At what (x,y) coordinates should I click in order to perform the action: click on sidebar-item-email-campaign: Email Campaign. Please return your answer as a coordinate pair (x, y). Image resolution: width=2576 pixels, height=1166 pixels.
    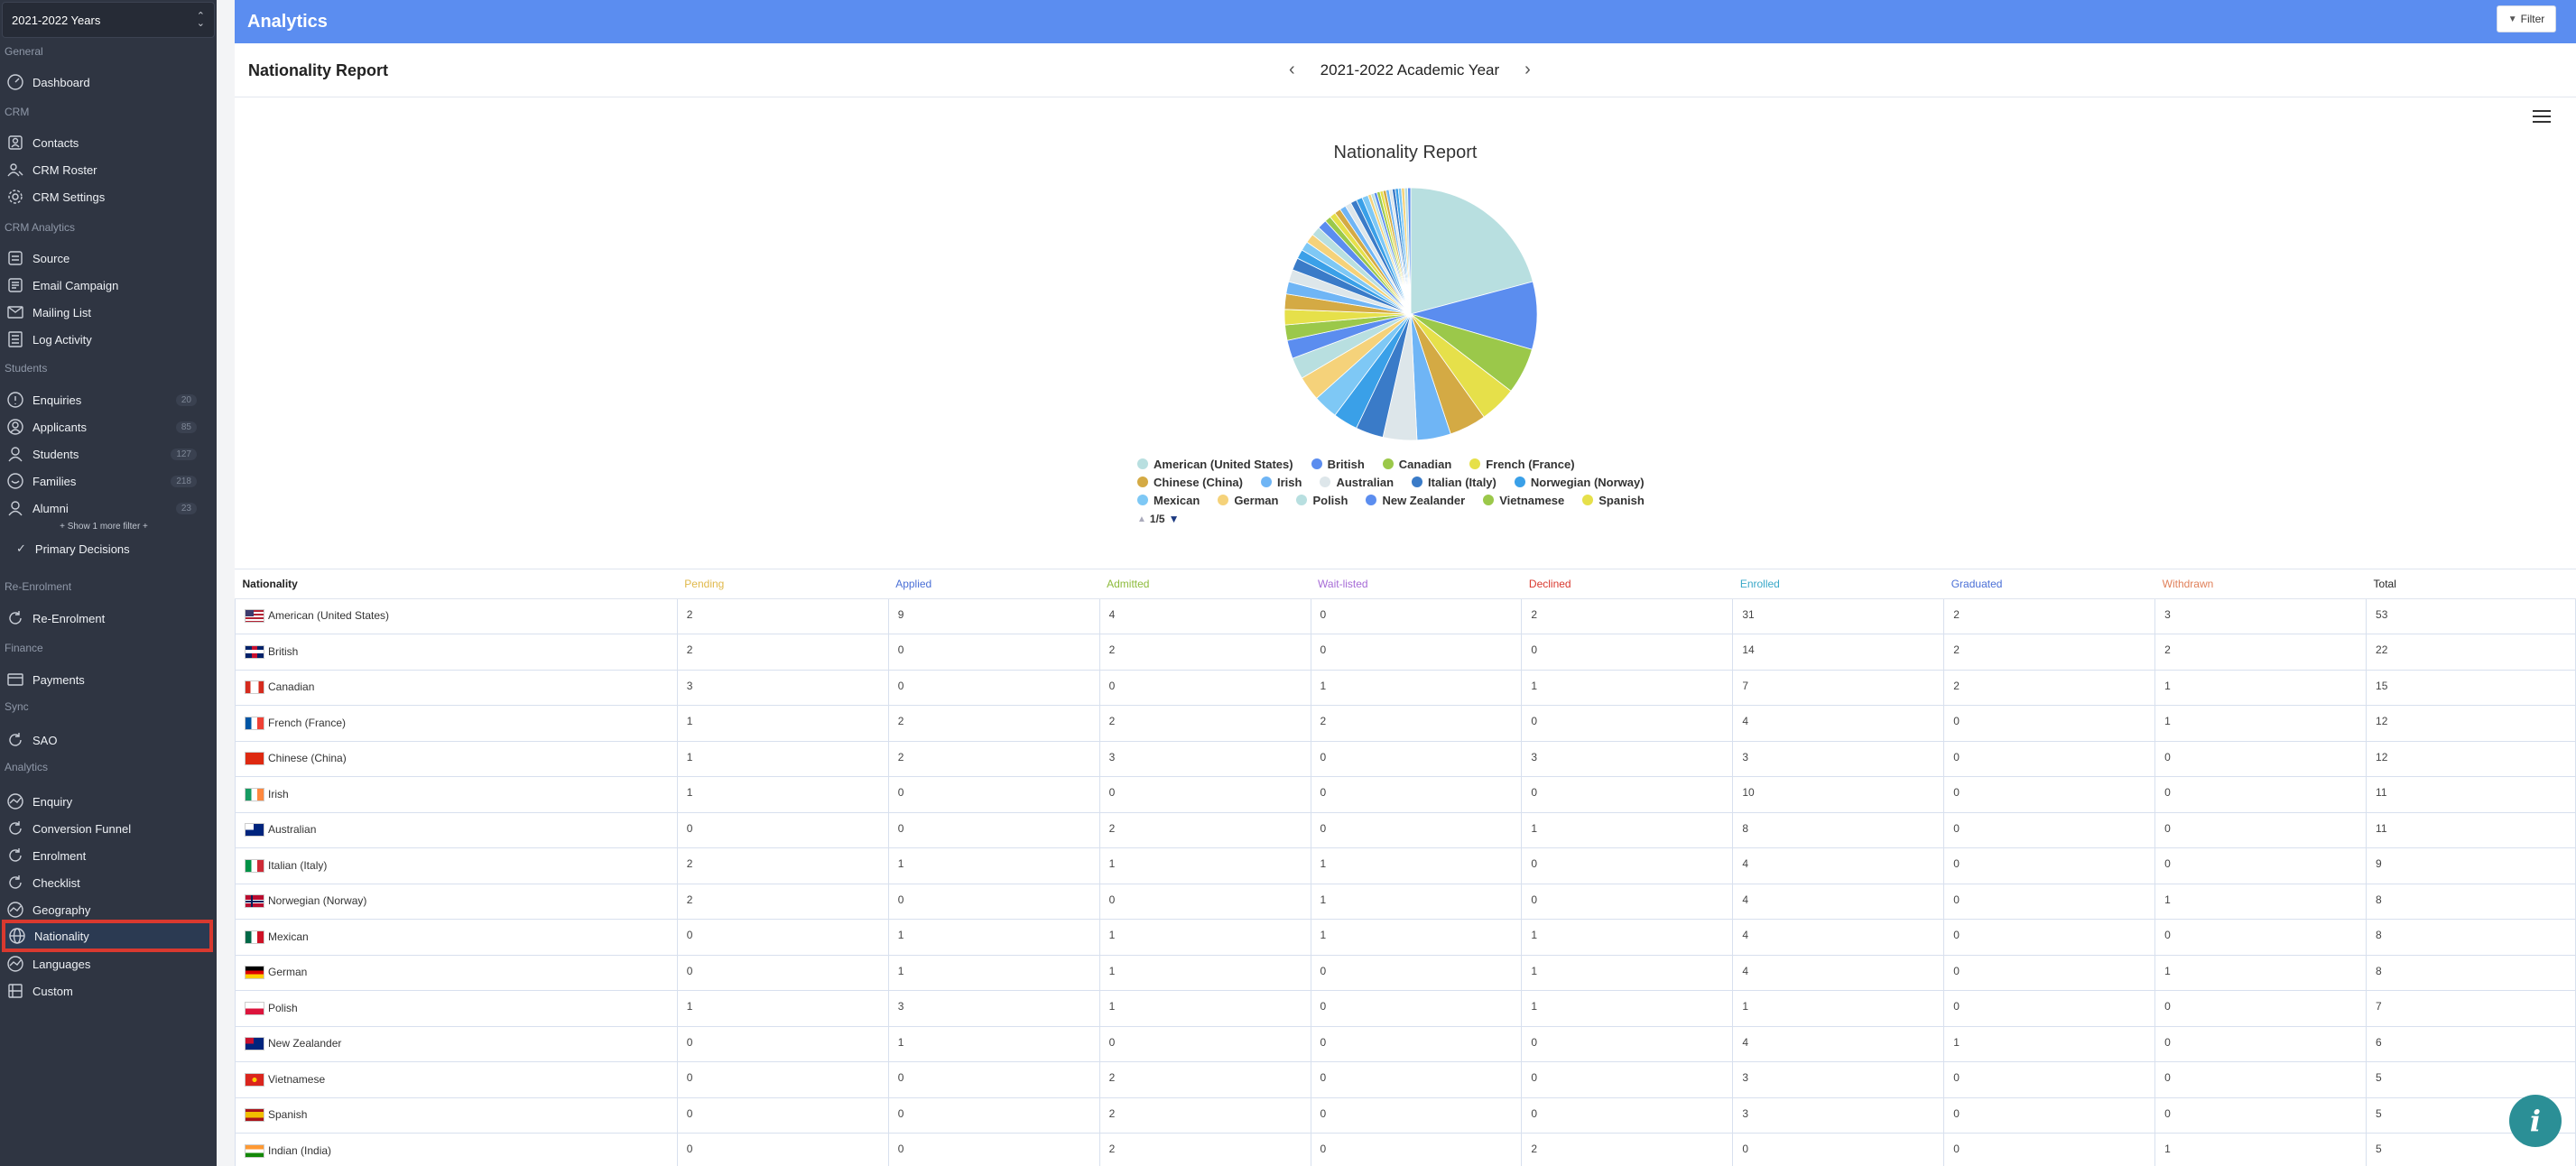
    Looking at the image, I should click on (106, 285).